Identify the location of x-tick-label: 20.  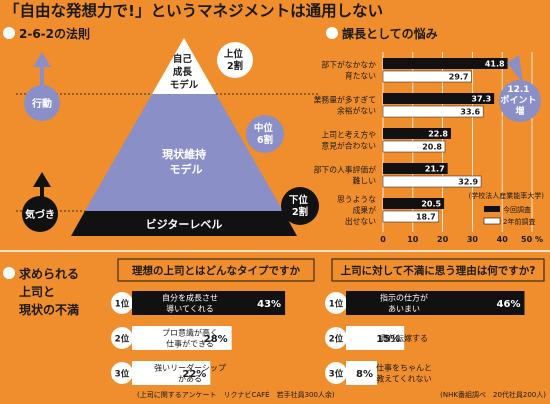
(443, 239).